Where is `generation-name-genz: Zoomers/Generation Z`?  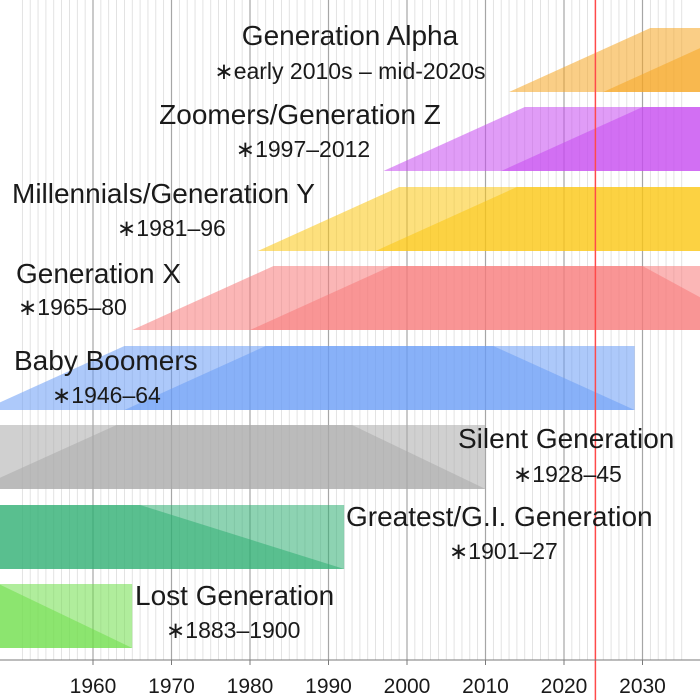
generation-name-genz: Zoomers/Generation Z is located at coordinates (300, 114).